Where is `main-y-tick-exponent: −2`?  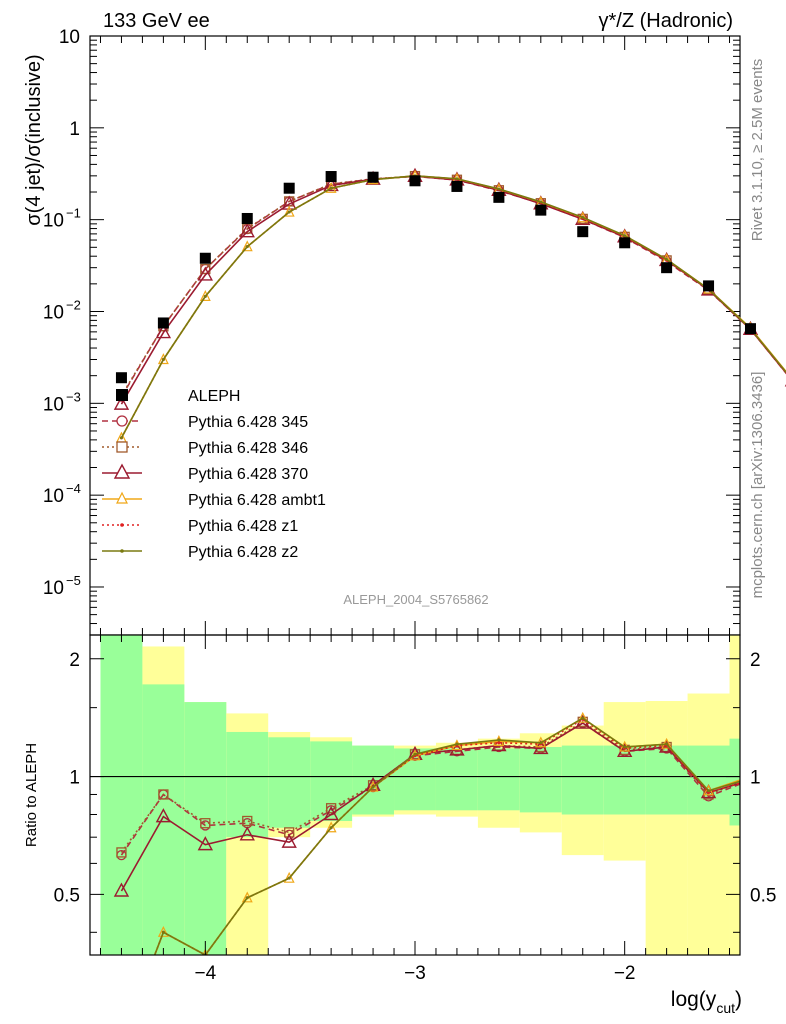
main-y-tick-exponent: −2 is located at coordinates (73, 304).